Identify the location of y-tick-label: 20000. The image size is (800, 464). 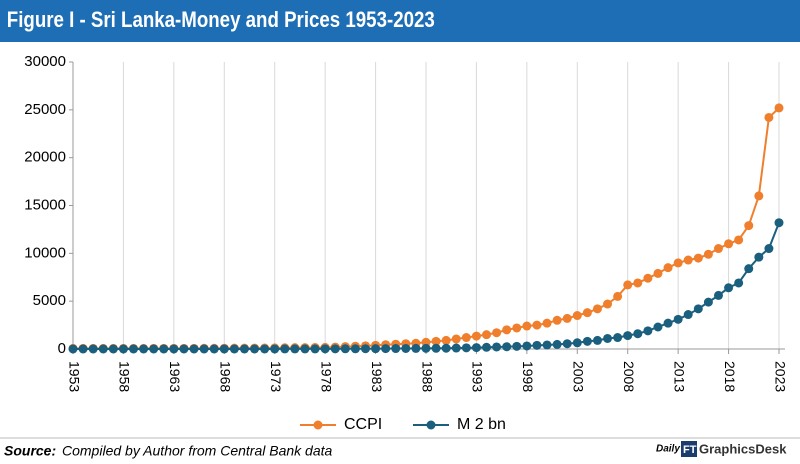
(45, 157).